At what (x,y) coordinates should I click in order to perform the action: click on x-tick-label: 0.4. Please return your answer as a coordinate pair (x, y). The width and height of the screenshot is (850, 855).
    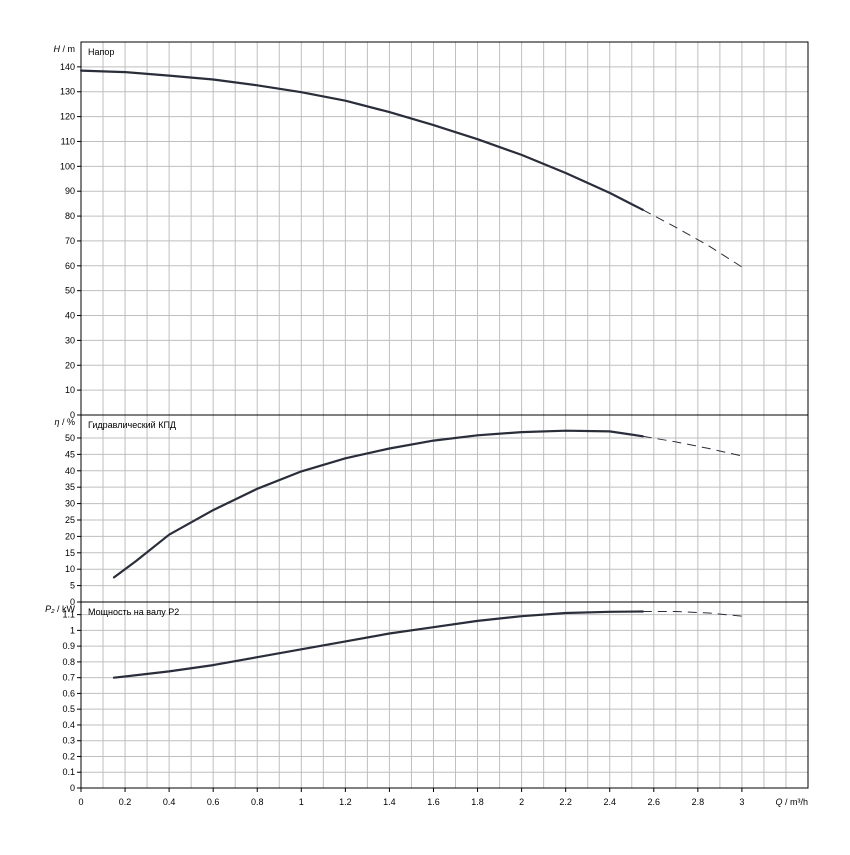
    Looking at the image, I should click on (169, 802).